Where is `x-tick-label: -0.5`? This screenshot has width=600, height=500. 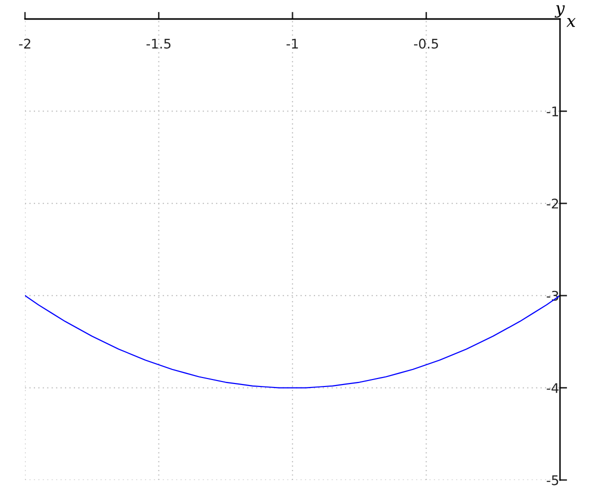
x-tick-label: -0.5 is located at coordinates (426, 43).